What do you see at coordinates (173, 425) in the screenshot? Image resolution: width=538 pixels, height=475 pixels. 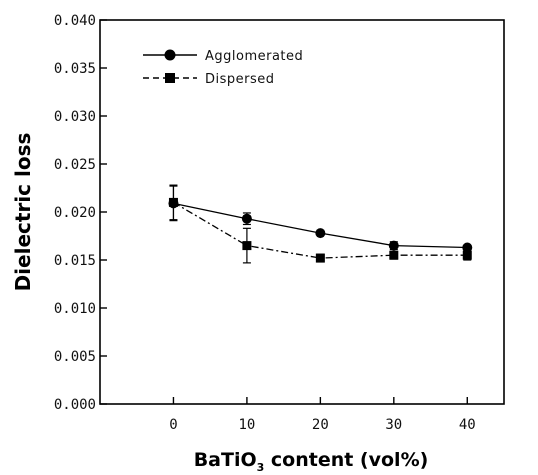 I see `x-tick-label: 0` at bounding box center [173, 425].